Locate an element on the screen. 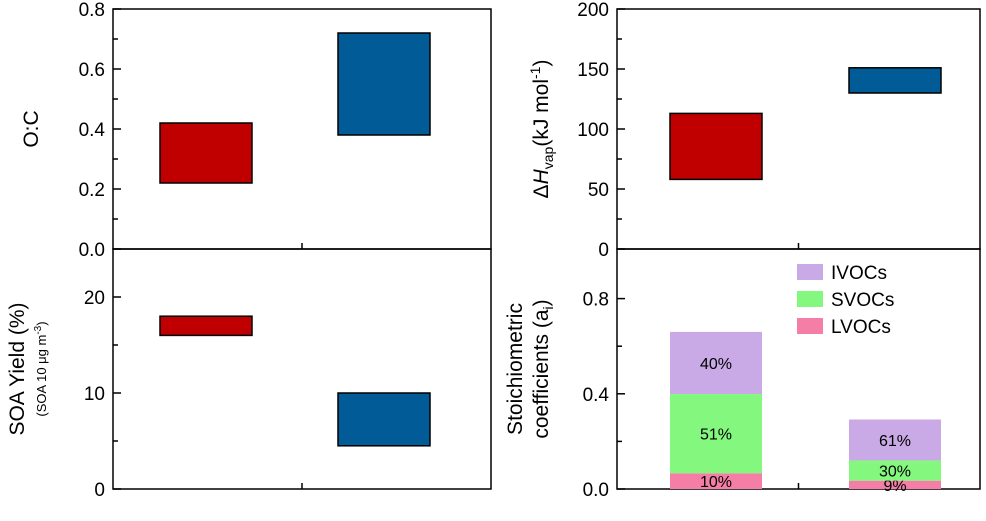  stoich-segment-label: 51% is located at coordinates (716, 435).